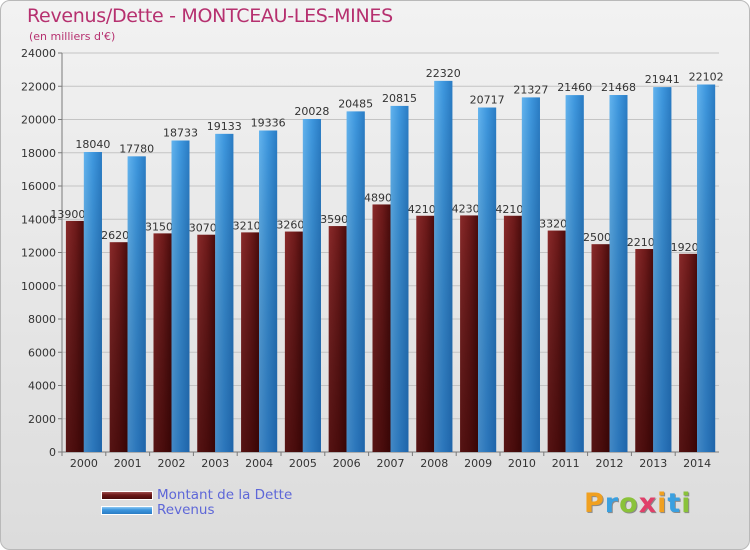 The image size is (750, 550). What do you see at coordinates (38, 53) in the screenshot?
I see `y-tick-label: 24000` at bounding box center [38, 53].